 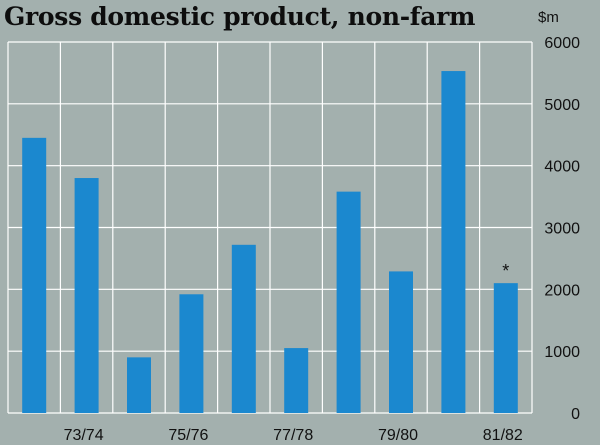 What do you see at coordinates (562, 105) in the screenshot?
I see `y-tick-label: 5000` at bounding box center [562, 105].